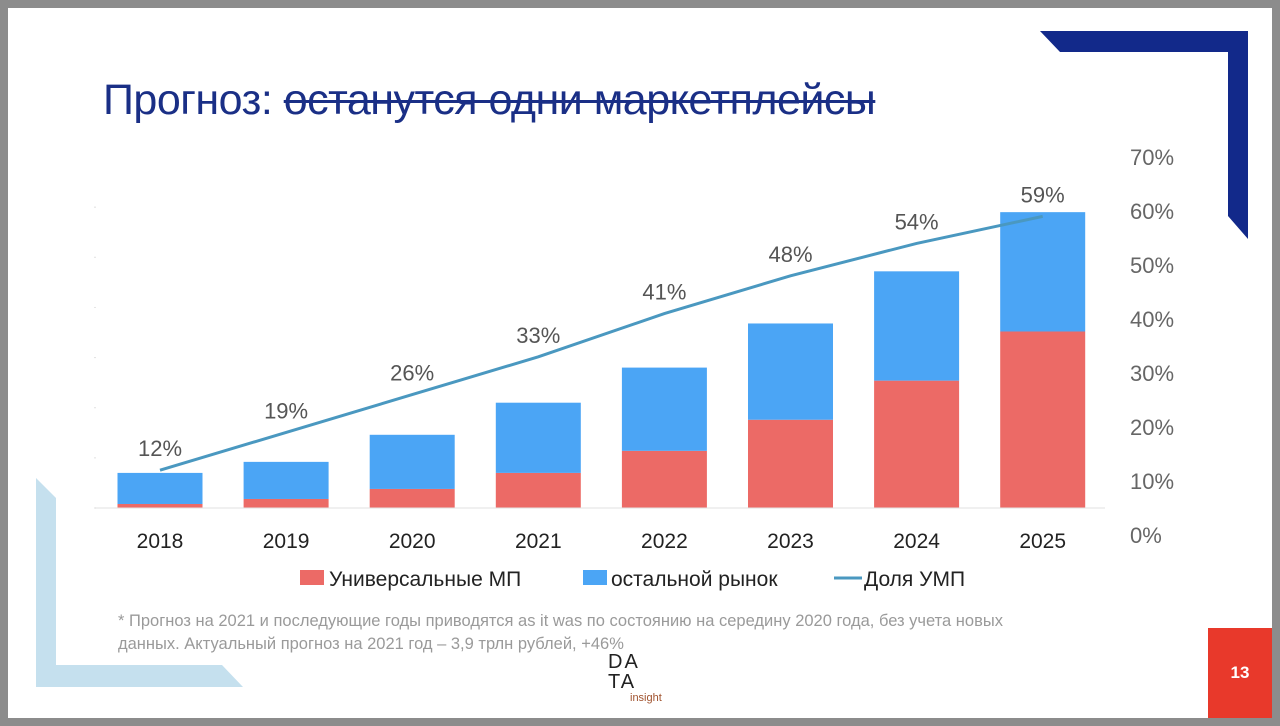 The image size is (1280, 726). What do you see at coordinates (1043, 419) in the screenshot?
I see `bar-universal-2025` at bounding box center [1043, 419].